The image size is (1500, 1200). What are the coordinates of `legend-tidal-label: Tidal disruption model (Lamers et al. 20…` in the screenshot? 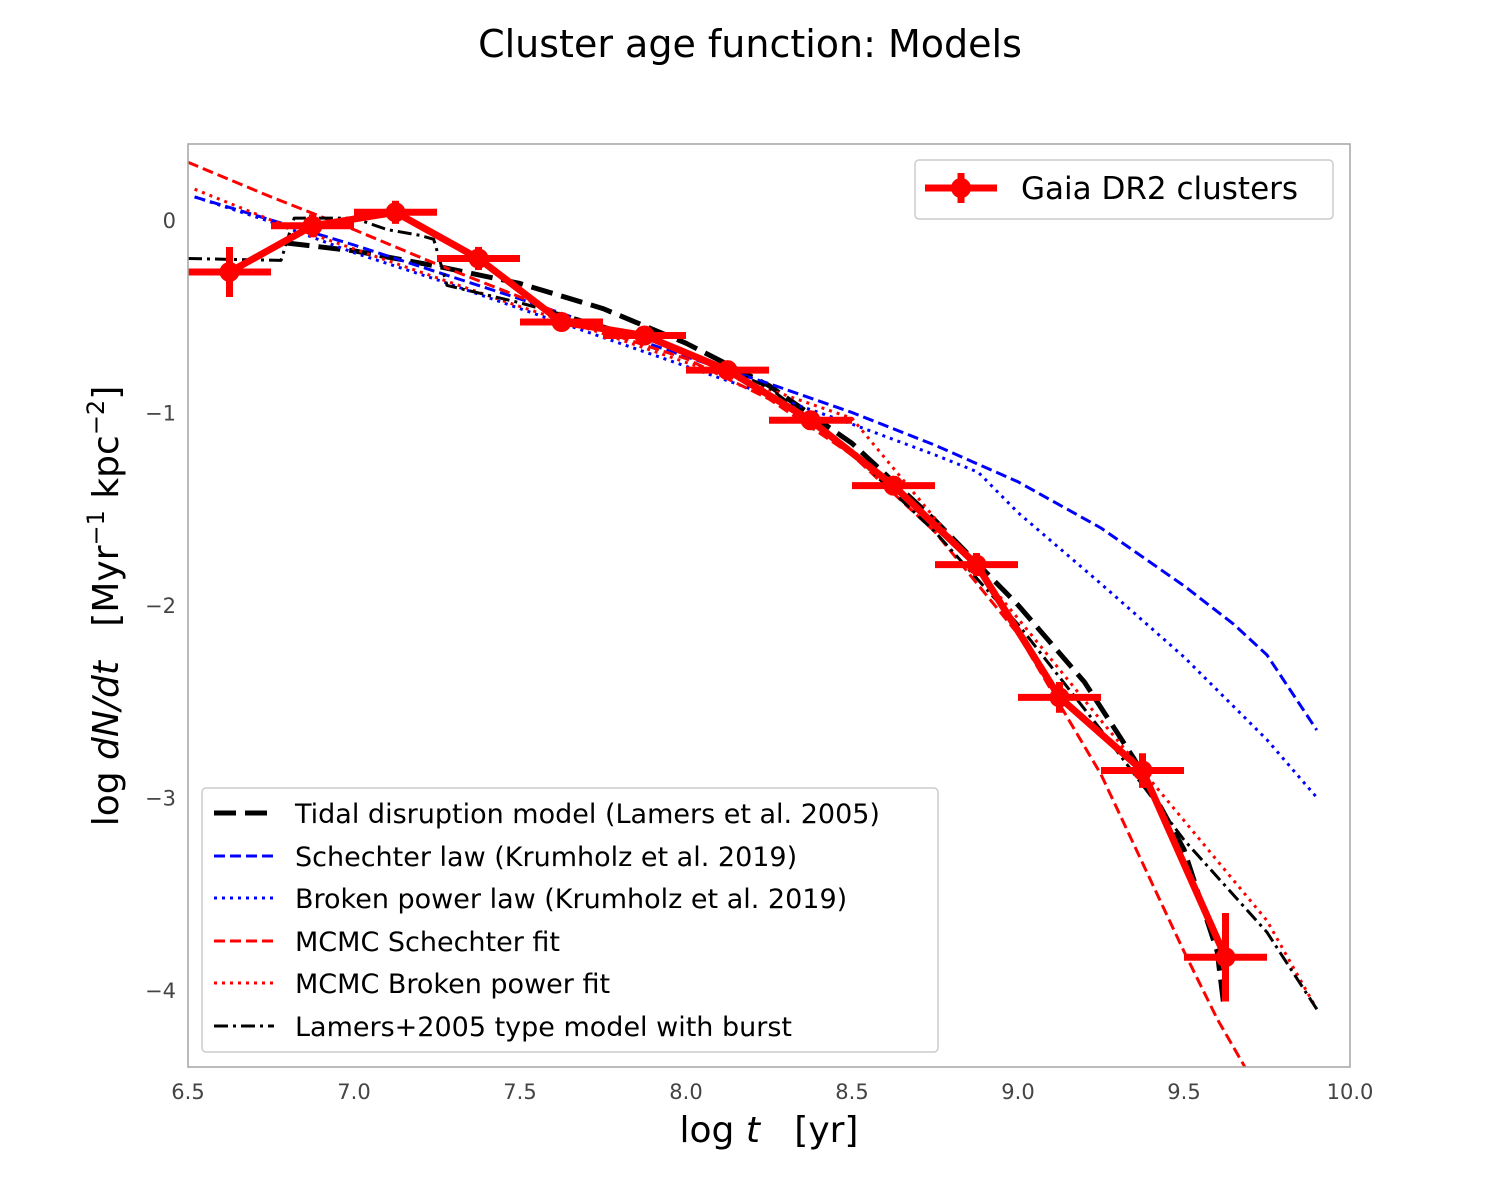 It's located at (587, 814).